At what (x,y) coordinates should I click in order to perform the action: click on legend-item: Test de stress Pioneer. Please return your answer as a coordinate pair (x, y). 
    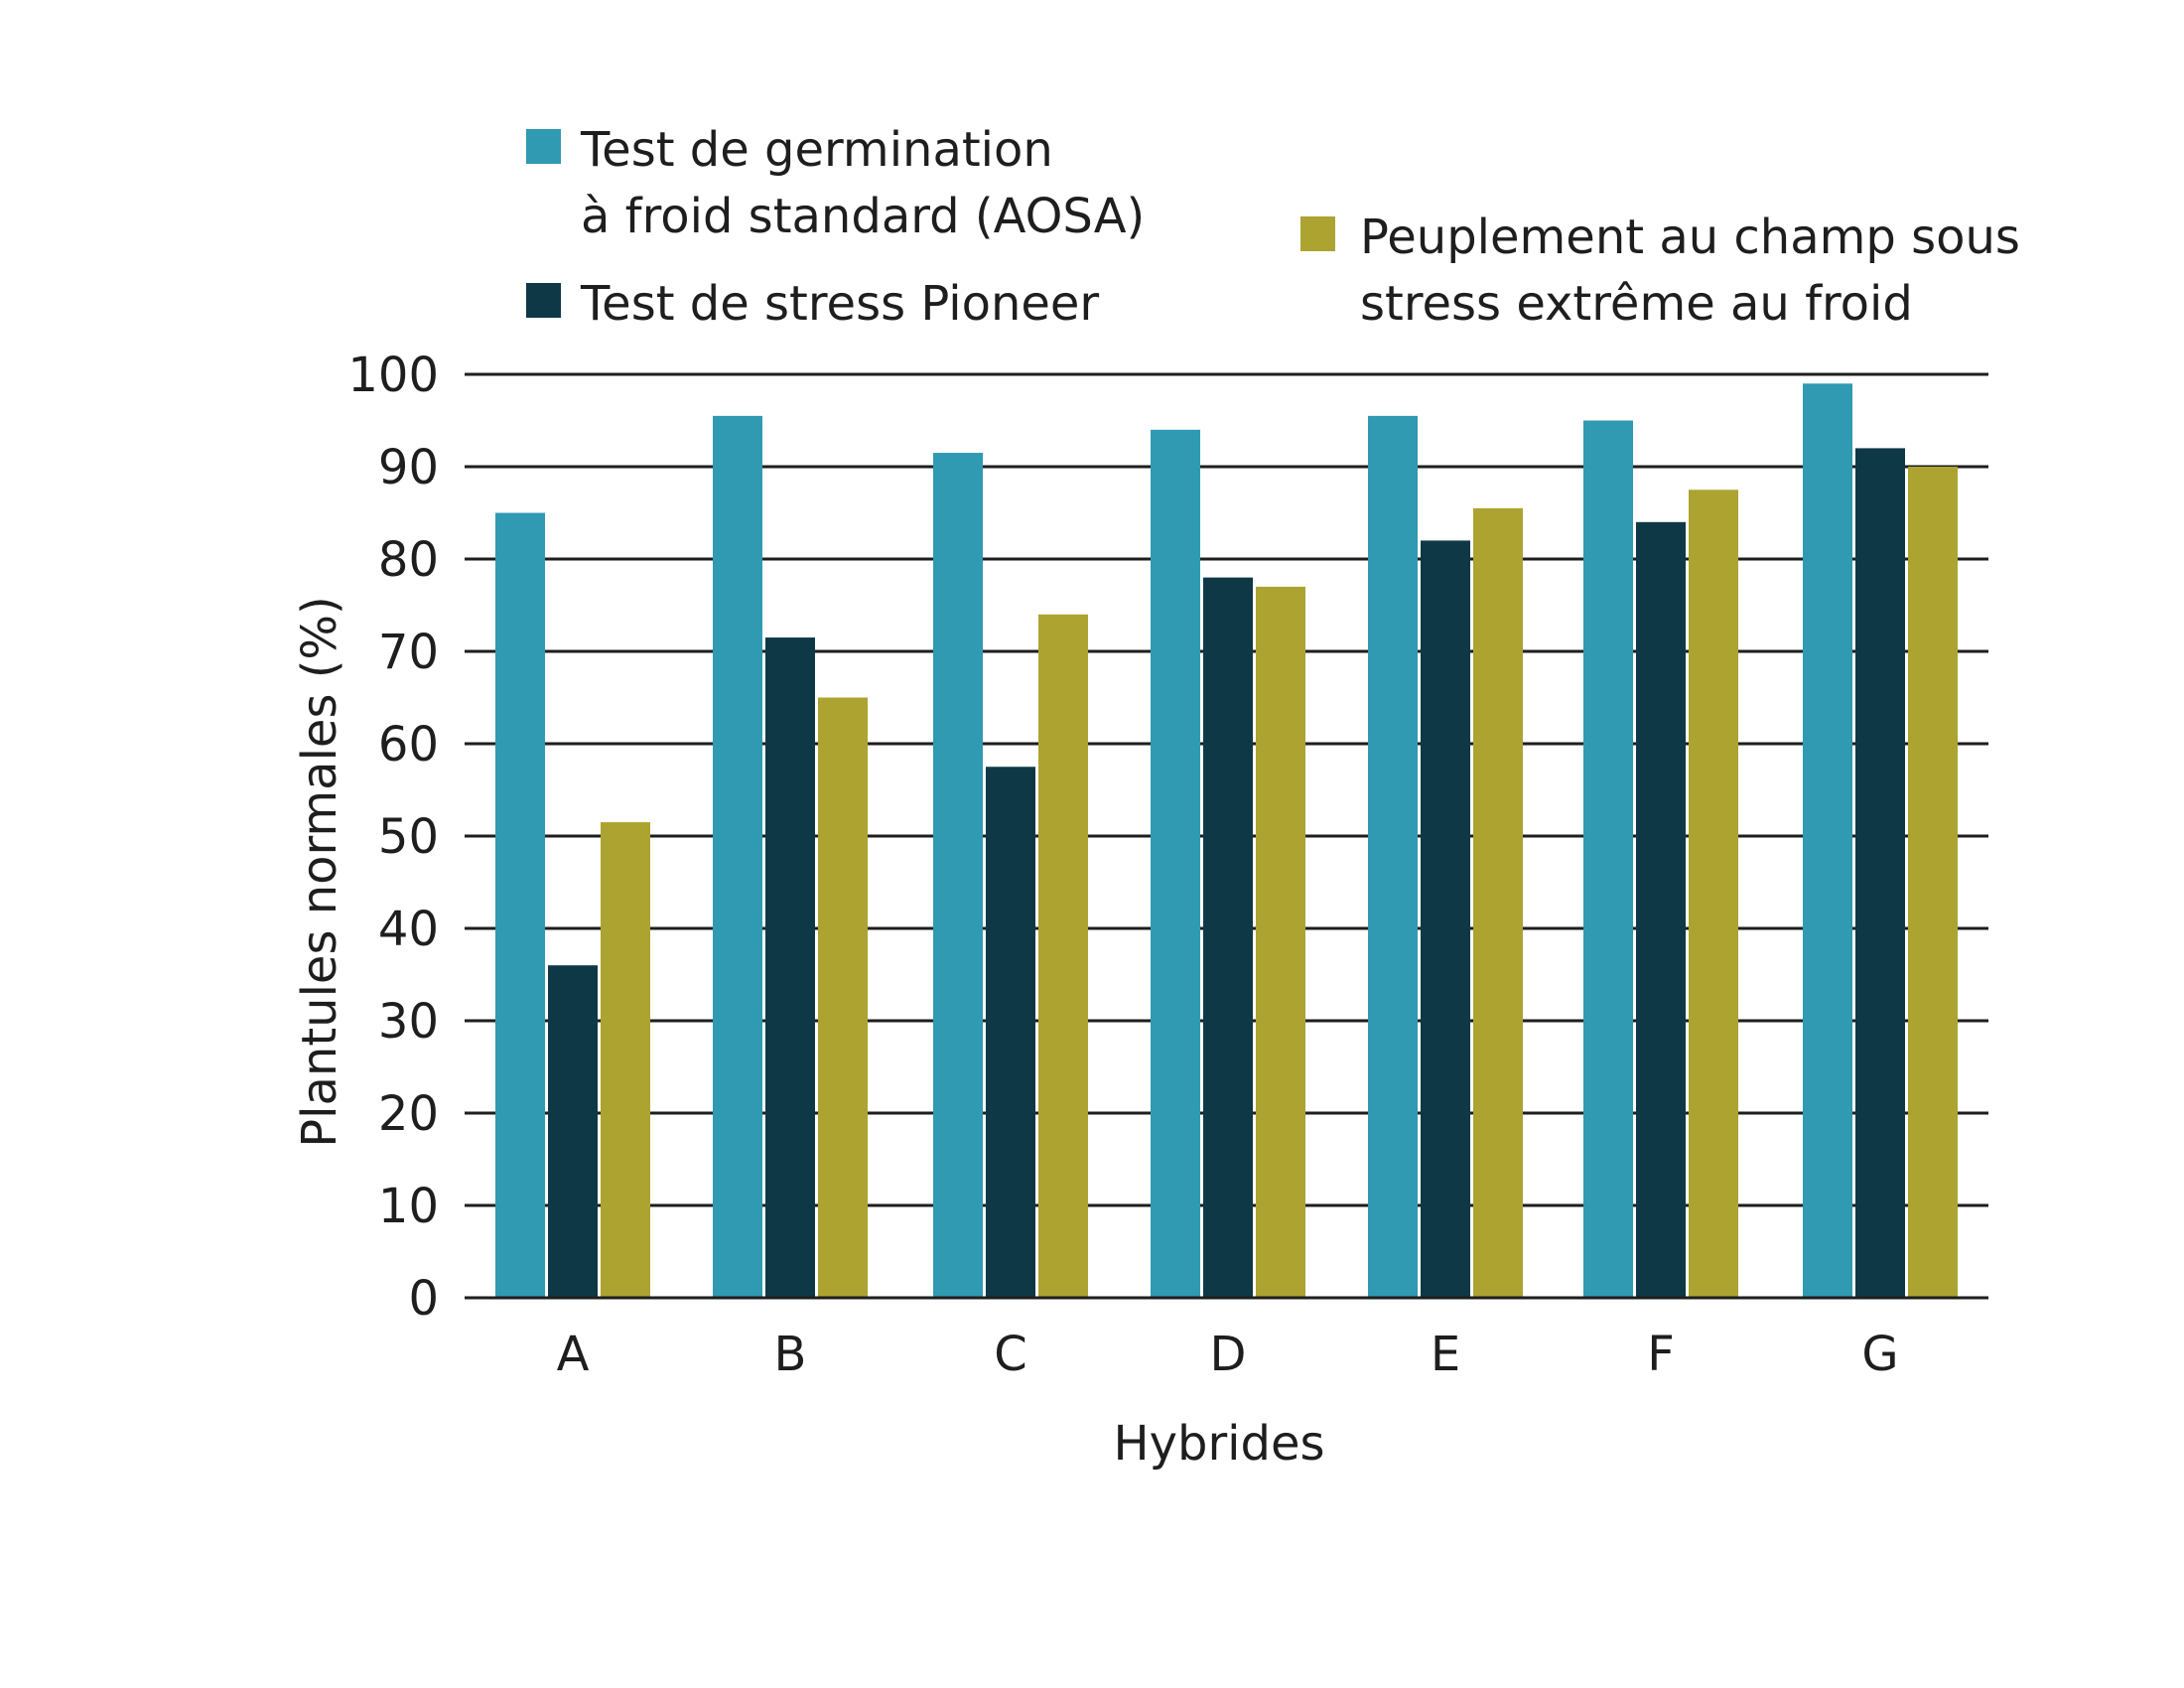
    Looking at the image, I should click on (812, 304).